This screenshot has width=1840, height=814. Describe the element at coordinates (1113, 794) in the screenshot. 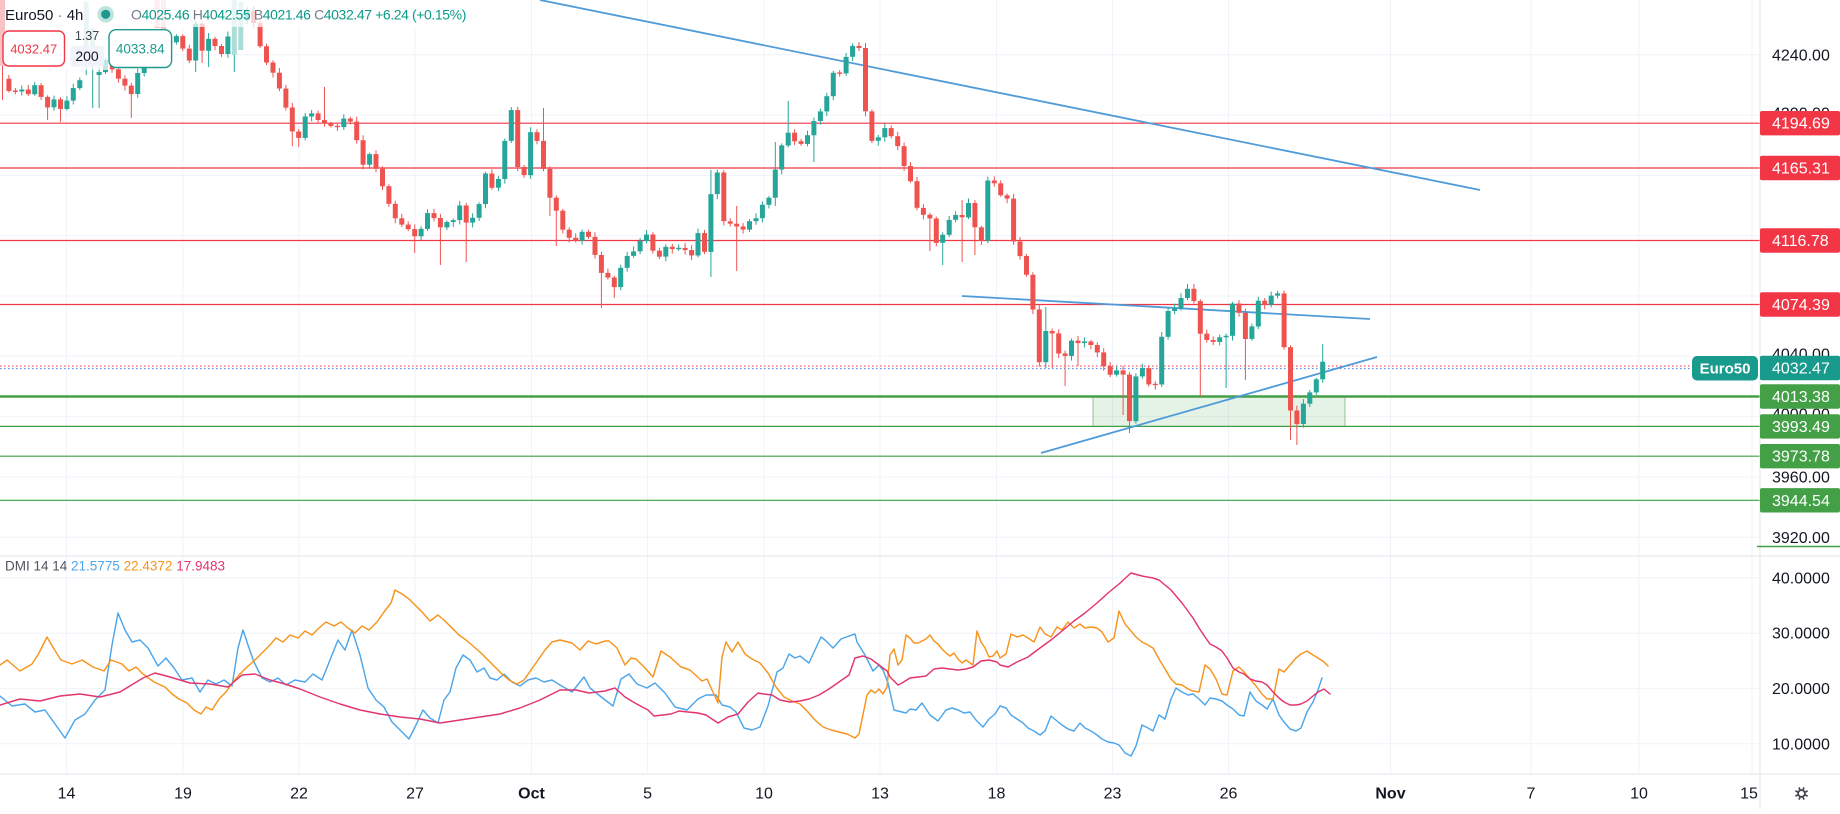

I see `svg-text: 23` at that location.